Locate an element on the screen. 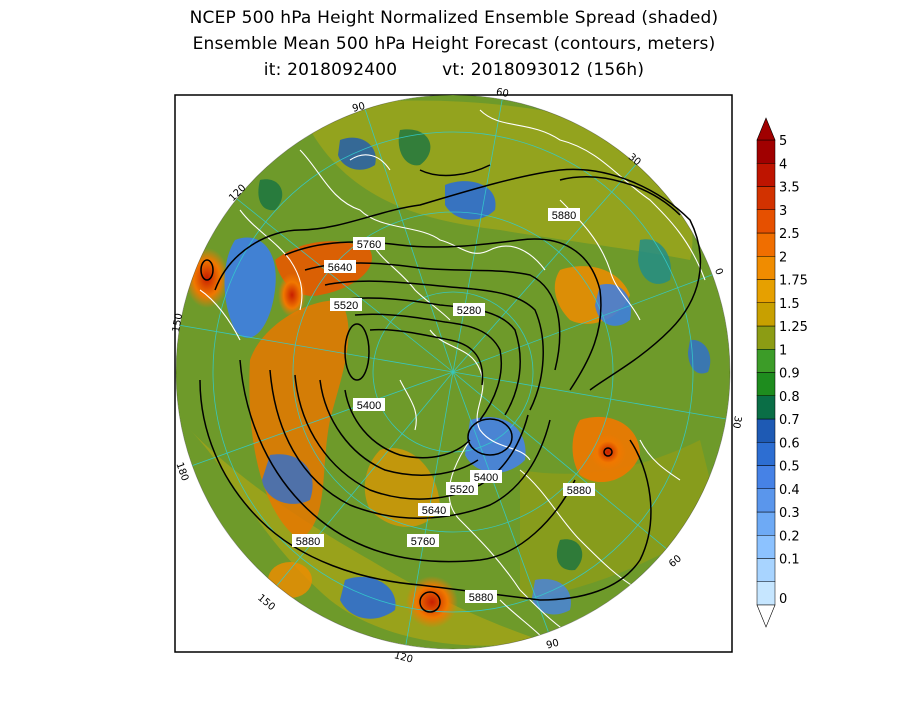  colorbar-label: 0.5 is located at coordinates (789, 467).